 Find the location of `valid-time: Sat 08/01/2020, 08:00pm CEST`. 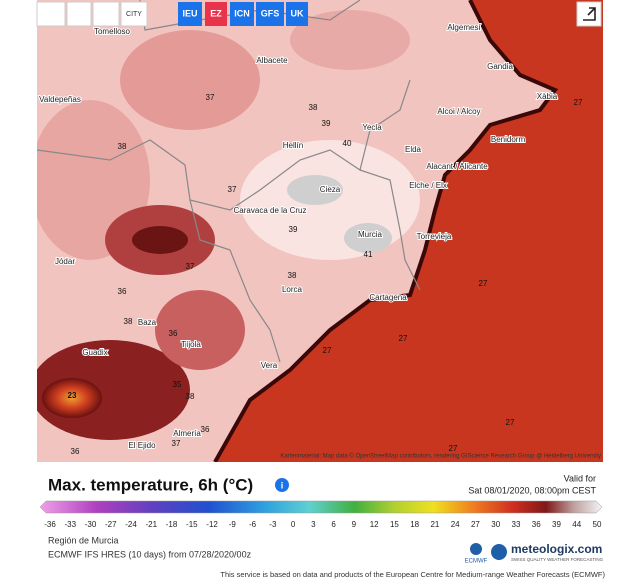

valid-time: Sat 08/01/2020, 08:00pm CEST is located at coordinates (532, 490).